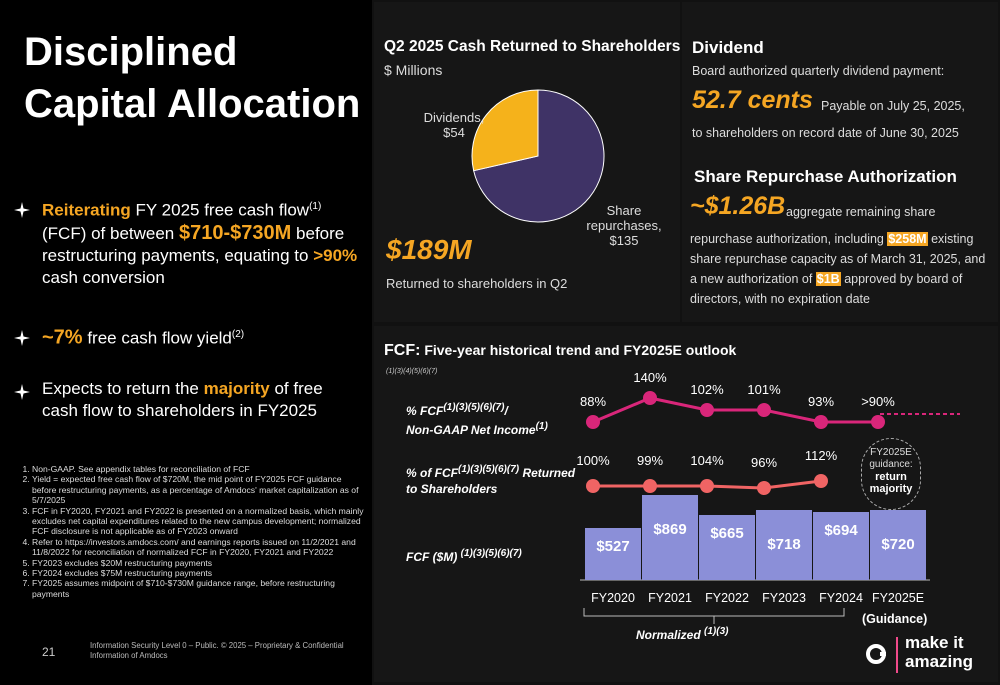 The image size is (1000, 685). Describe the element at coordinates (752, 100) in the screenshot. I see `dividend-amount: 52.7 cents` at that location.